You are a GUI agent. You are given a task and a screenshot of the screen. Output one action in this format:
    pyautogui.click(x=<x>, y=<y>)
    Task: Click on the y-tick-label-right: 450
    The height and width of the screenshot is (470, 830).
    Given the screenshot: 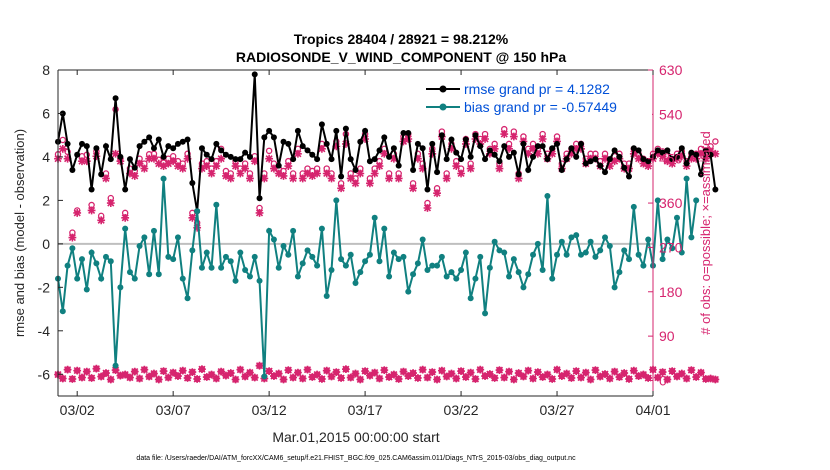 What is the action you would take?
    pyautogui.click(x=671, y=159)
    